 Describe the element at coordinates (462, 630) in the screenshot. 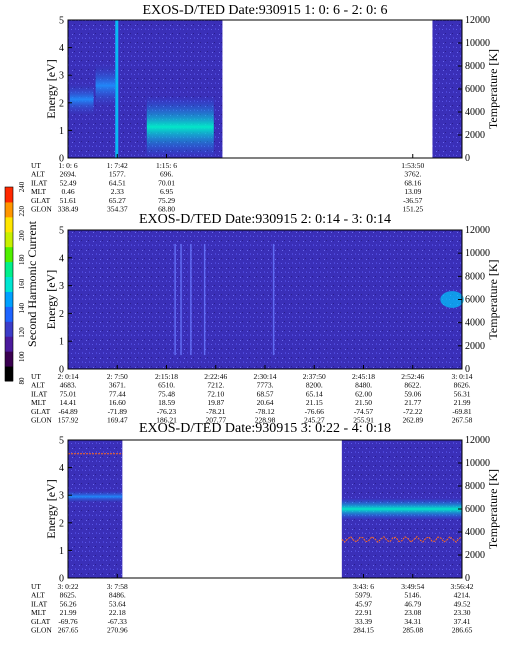

I see `orbit-value: 286.65` at that location.